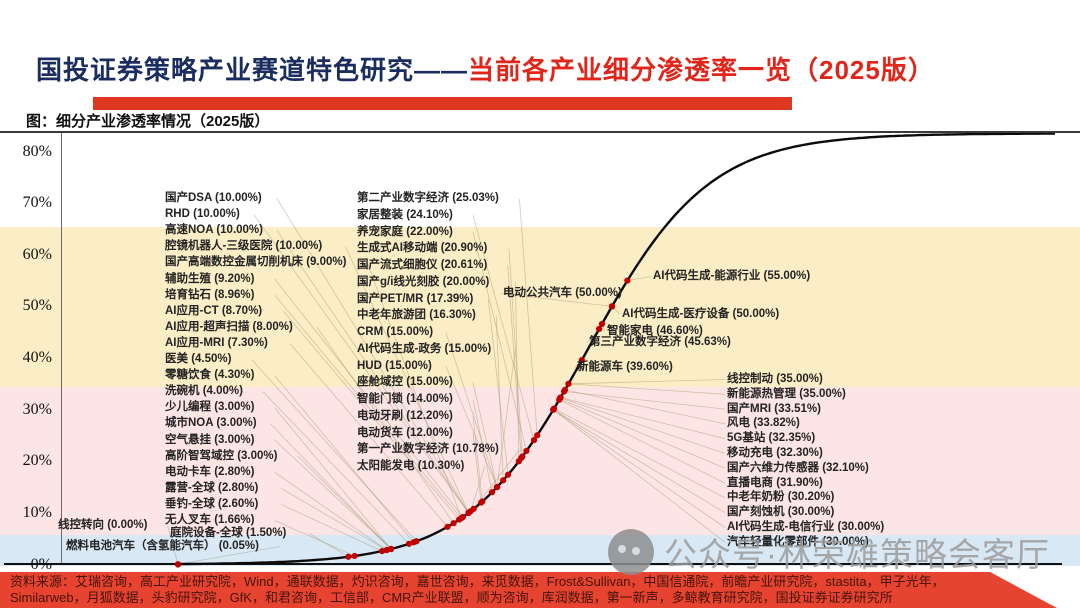  I want to click on industry-label: AI代码生成-政务 (15.00%), so click(424, 348).